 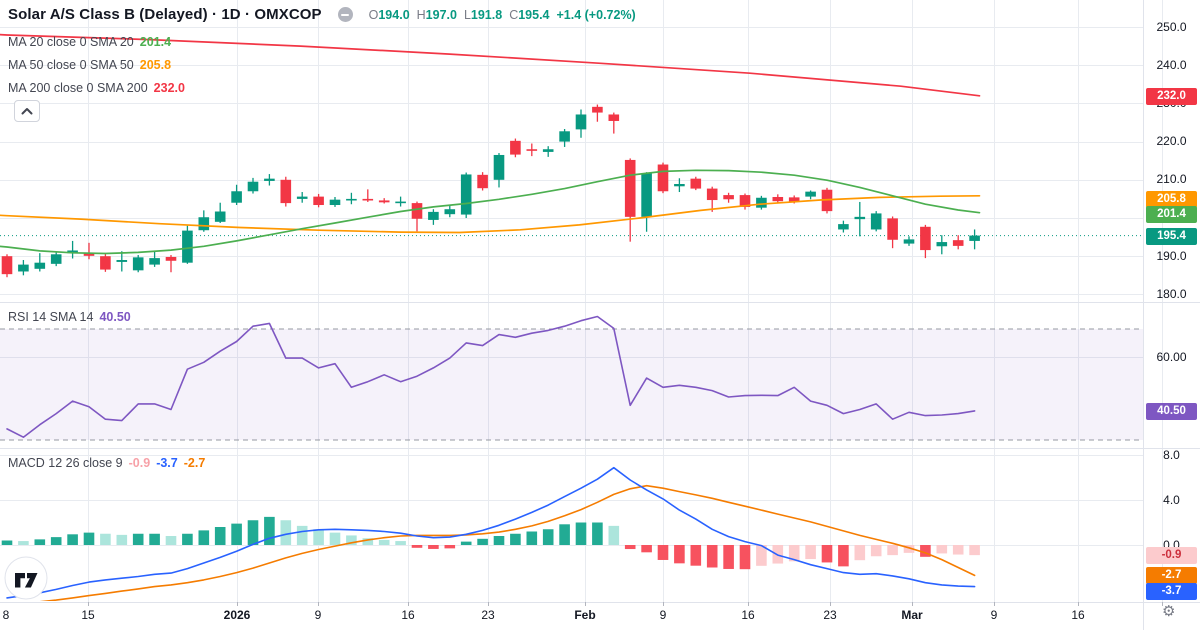 I want to click on circle-minus-icon, so click(x=345, y=14).